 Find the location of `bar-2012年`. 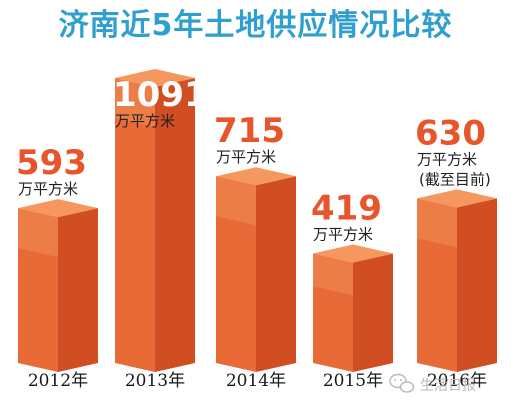

bar-2012年 is located at coordinates (58, 285).